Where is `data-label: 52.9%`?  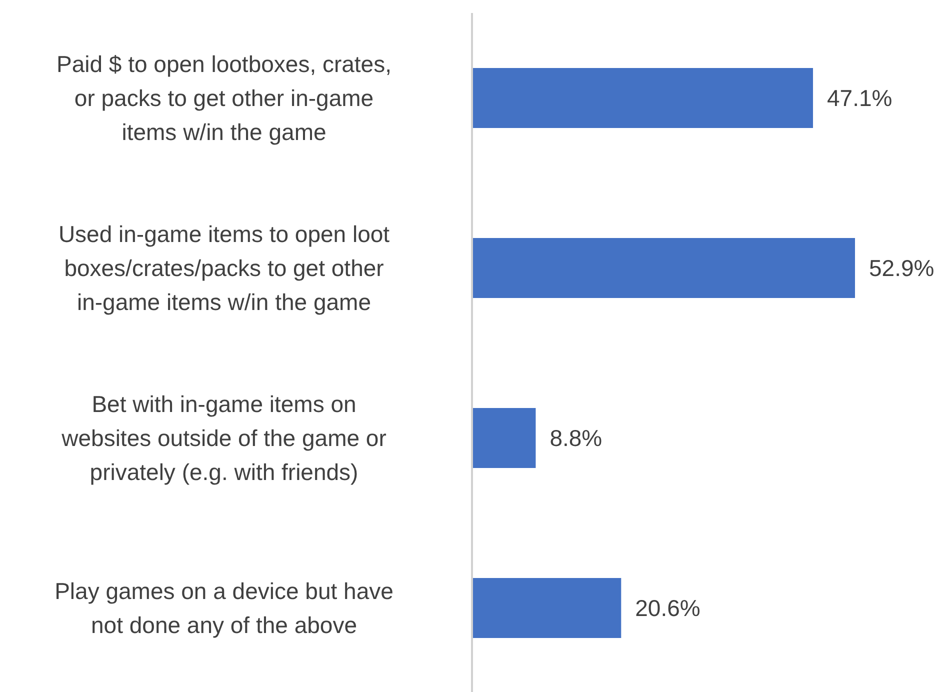
data-label: 52.9% is located at coordinates (901, 268).